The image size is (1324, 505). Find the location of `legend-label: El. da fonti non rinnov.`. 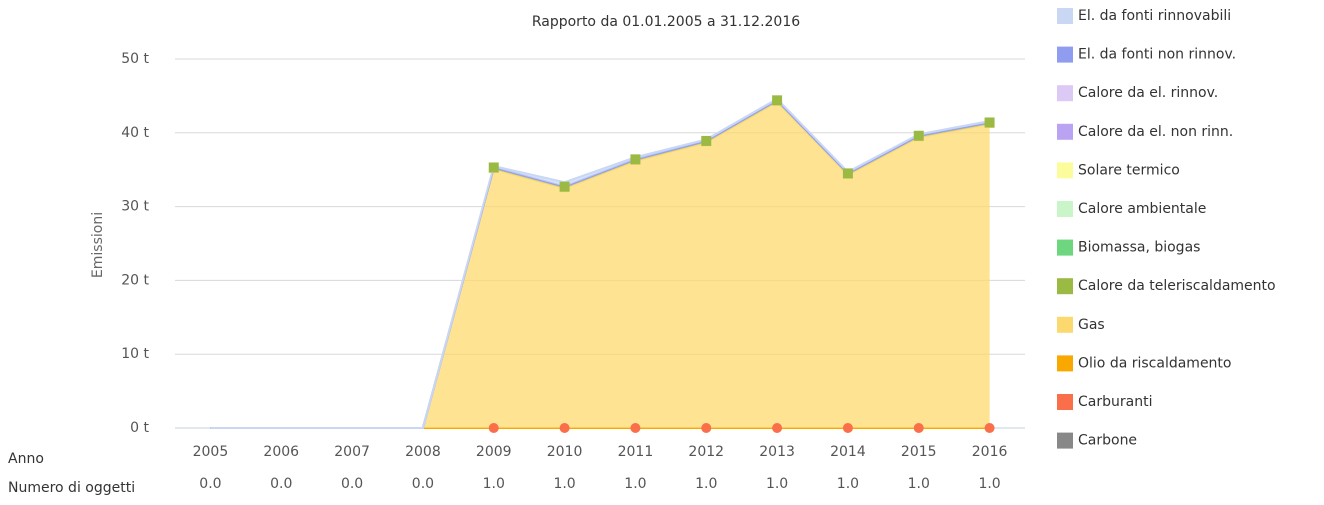

legend-label: El. da fonti non rinnov. is located at coordinates (1157, 55).